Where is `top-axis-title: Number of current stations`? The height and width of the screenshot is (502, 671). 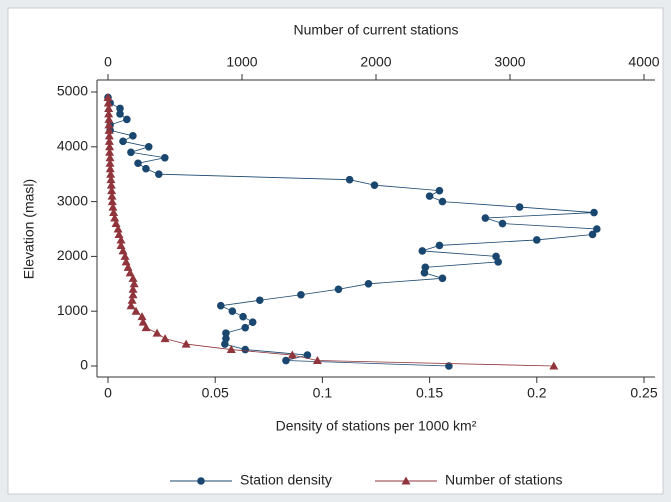
top-axis-title: Number of current stations is located at coordinates (376, 30).